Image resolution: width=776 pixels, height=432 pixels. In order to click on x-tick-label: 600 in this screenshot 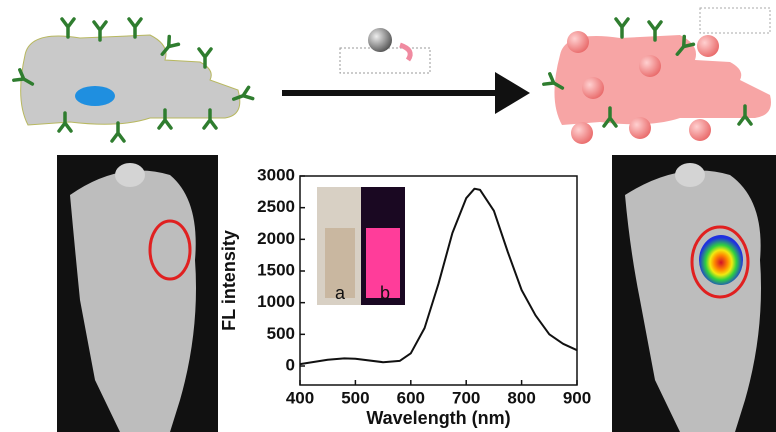, I will do `click(411, 397)`.